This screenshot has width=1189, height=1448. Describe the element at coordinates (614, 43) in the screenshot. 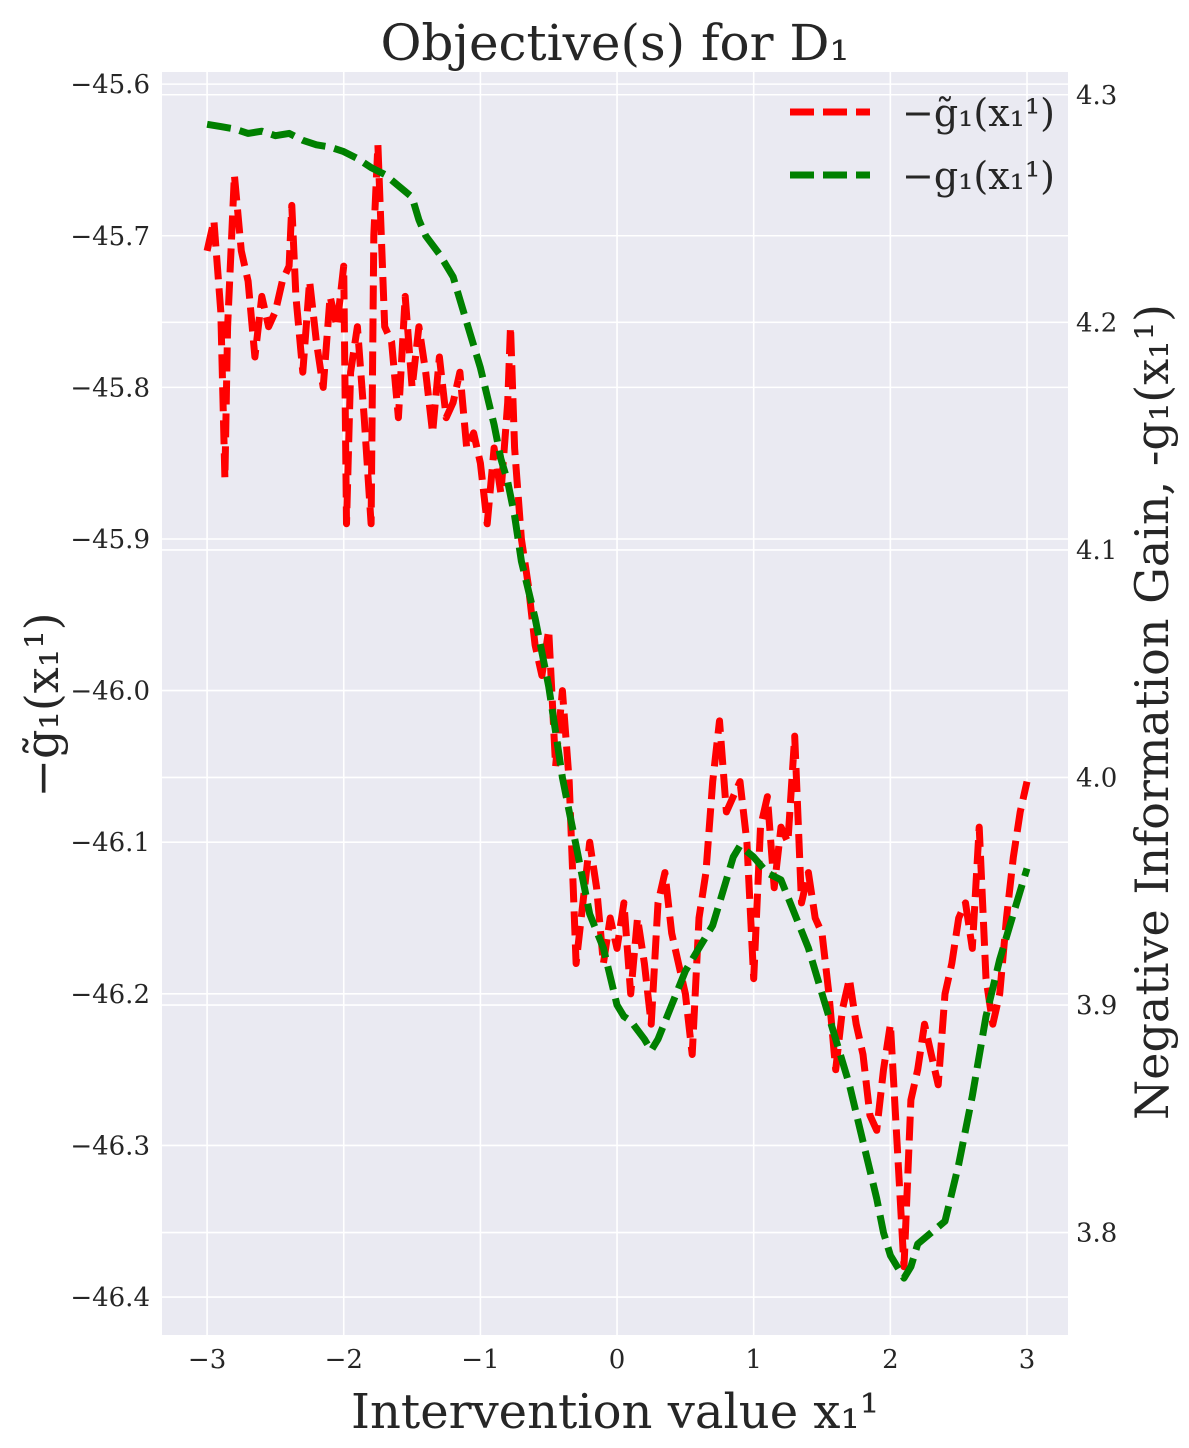

I see `chart-title: Objective(s) for D₁` at that location.